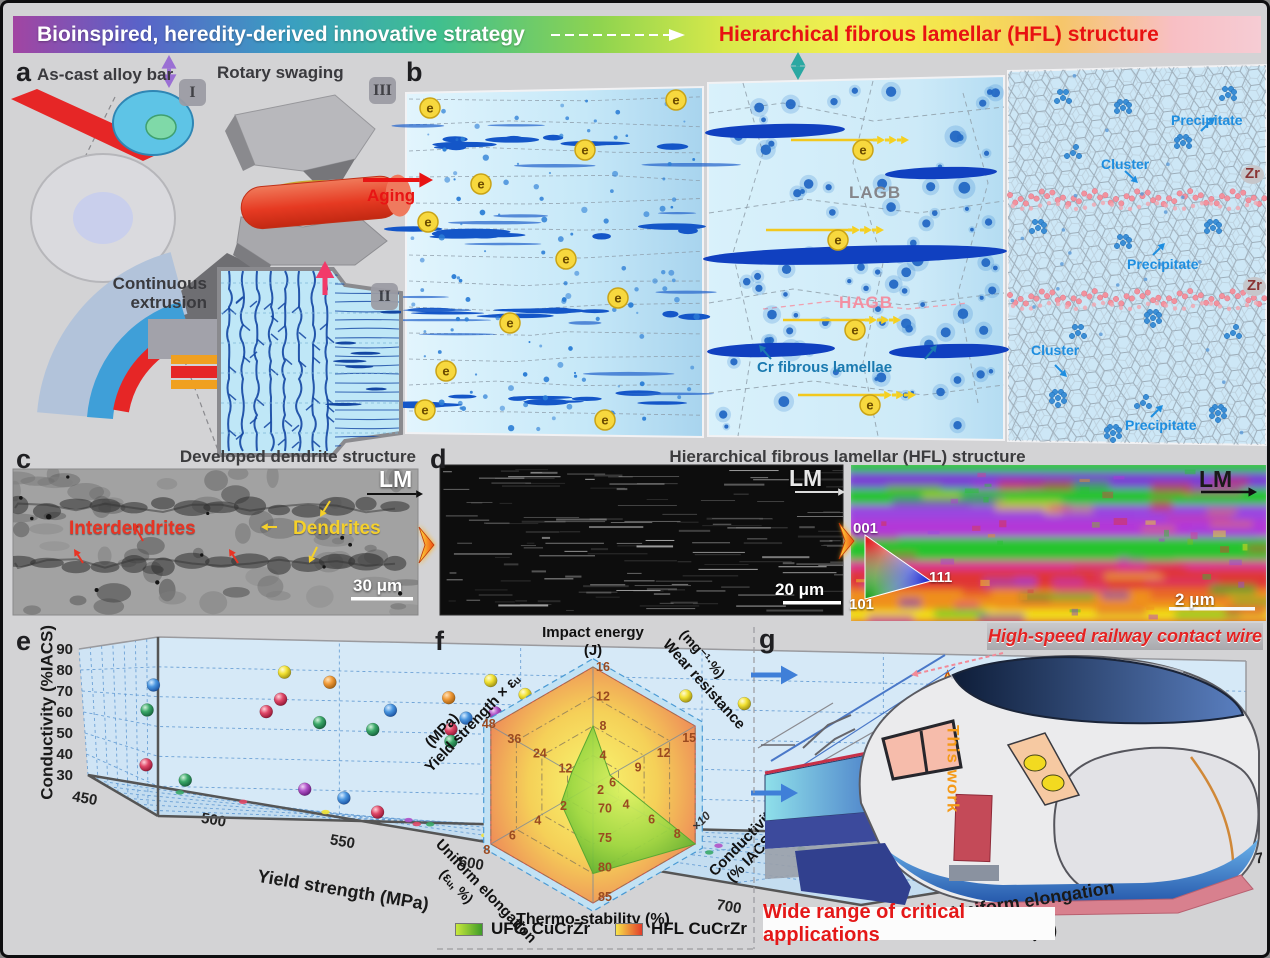 This screenshot has width=1270, height=958. I want to click on panel-a-letter: a, so click(24, 72).